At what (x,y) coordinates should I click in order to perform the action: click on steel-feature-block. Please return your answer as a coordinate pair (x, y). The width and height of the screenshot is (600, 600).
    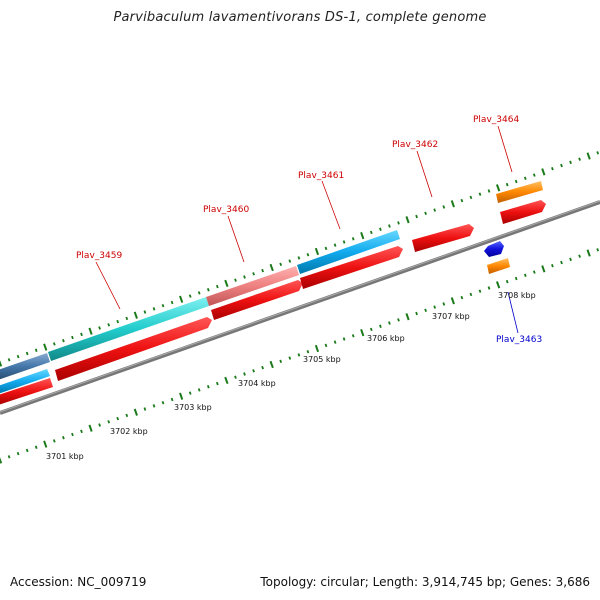
    Looking at the image, I should click on (25, 366).